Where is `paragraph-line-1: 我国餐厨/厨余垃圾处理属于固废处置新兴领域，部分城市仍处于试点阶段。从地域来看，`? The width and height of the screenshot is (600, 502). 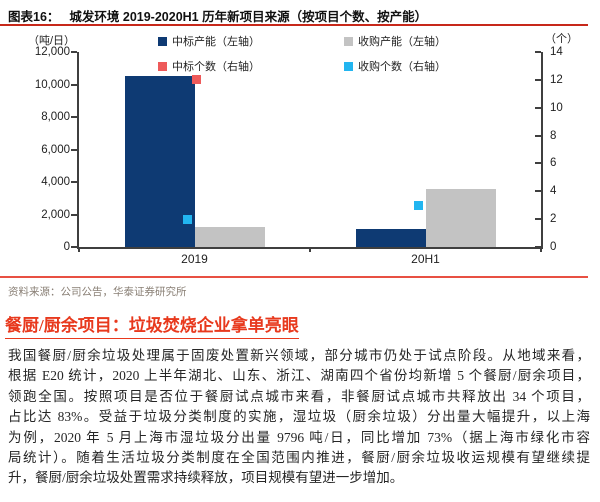
paragraph-line-1: 我国餐厨/厨余垃圾处理属于固废处置新兴领域，部分城市仍处于试点阶段。从地域来看， is located at coordinates (299, 355).